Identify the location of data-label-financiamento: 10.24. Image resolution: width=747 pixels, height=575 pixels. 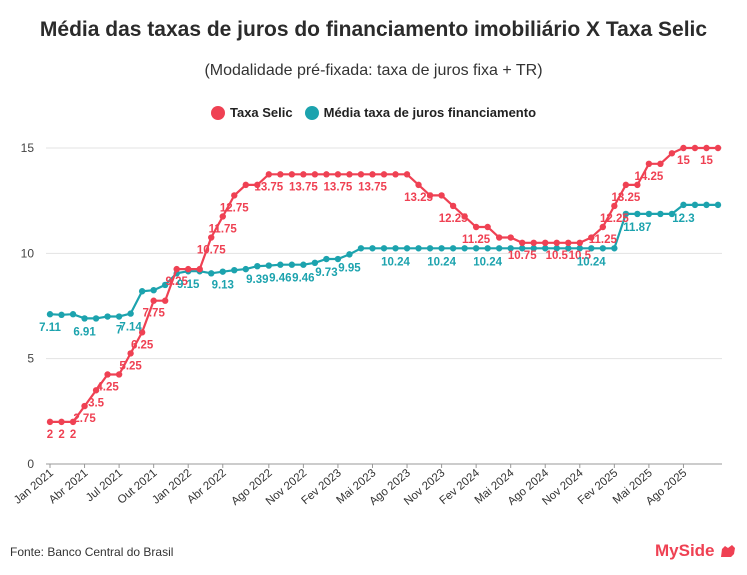
(441, 262).